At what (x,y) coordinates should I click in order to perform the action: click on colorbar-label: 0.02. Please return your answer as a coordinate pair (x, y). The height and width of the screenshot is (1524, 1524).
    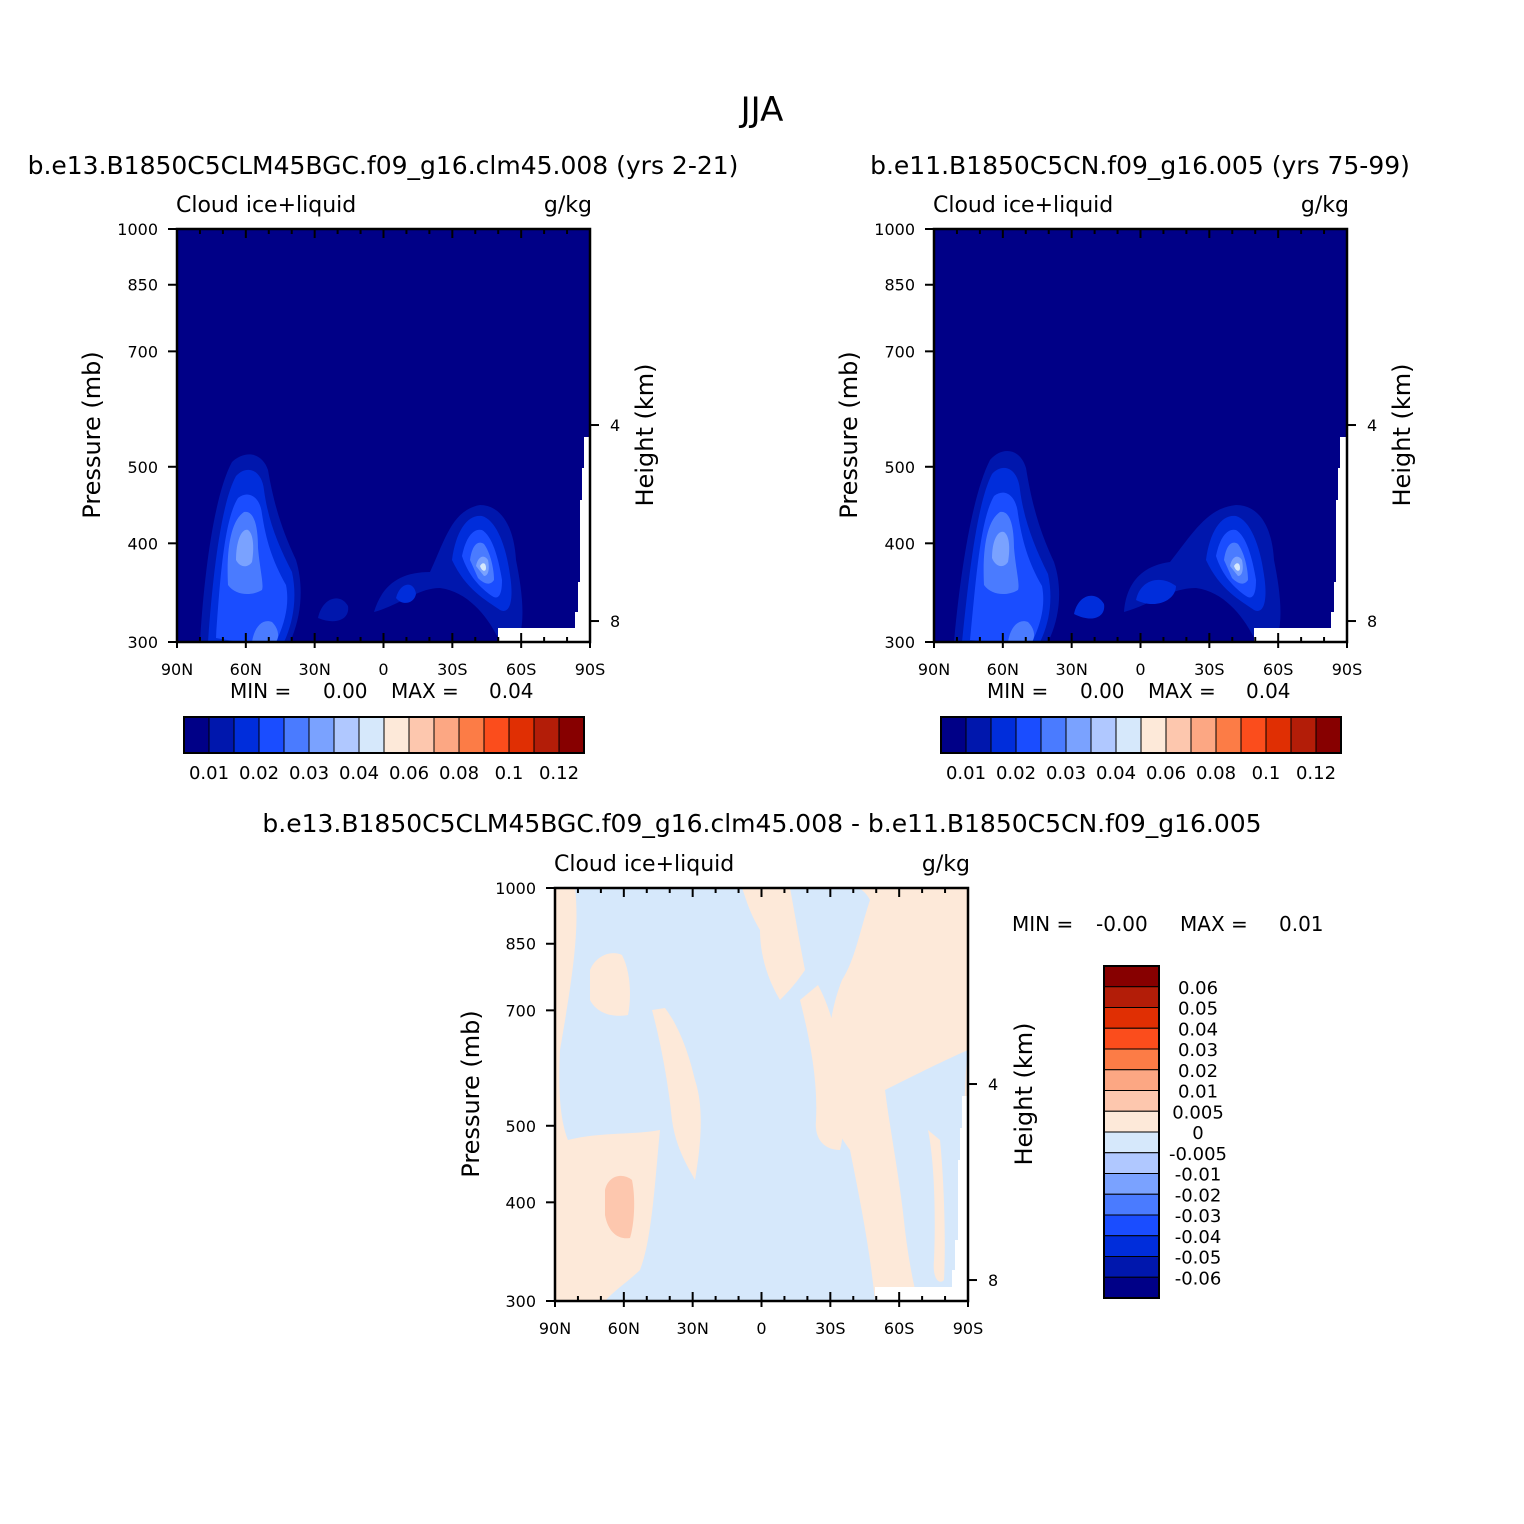
    Looking at the image, I should click on (259, 773).